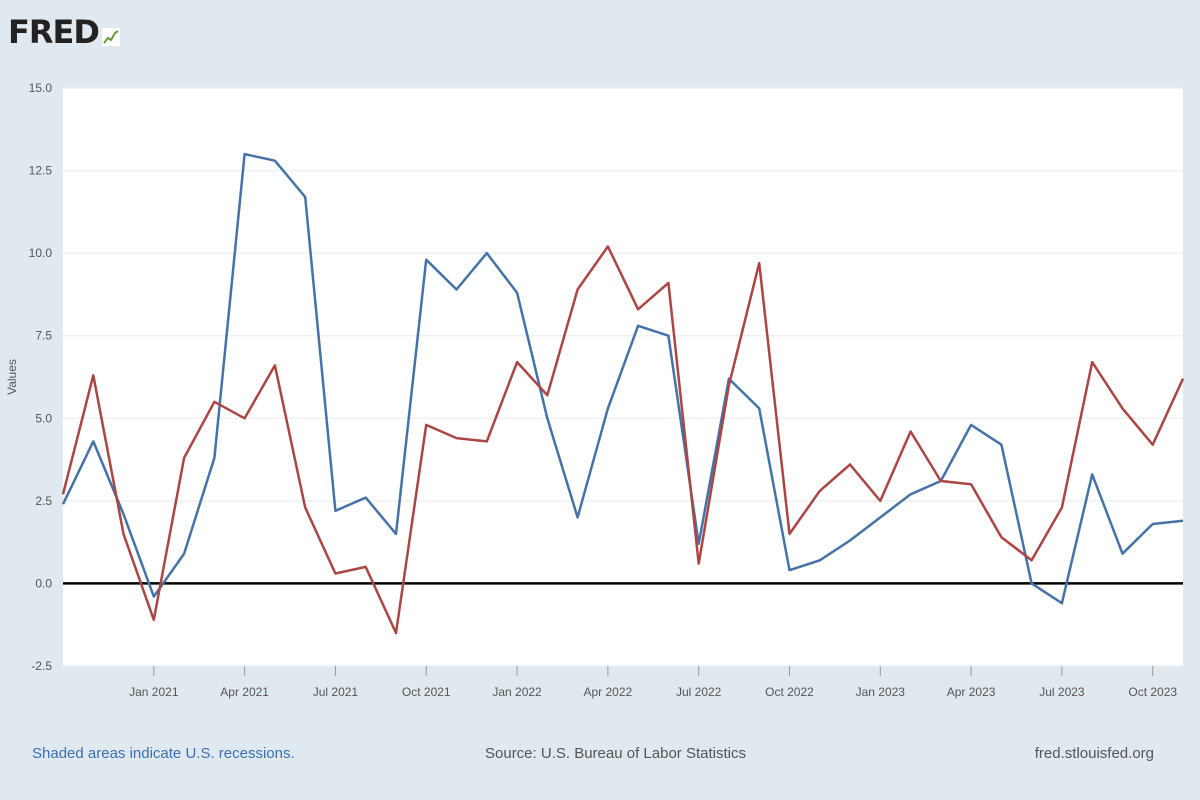 The width and height of the screenshot is (1200, 800). Describe the element at coordinates (43, 501) in the screenshot. I see `y-tick-label: 2.5` at that location.